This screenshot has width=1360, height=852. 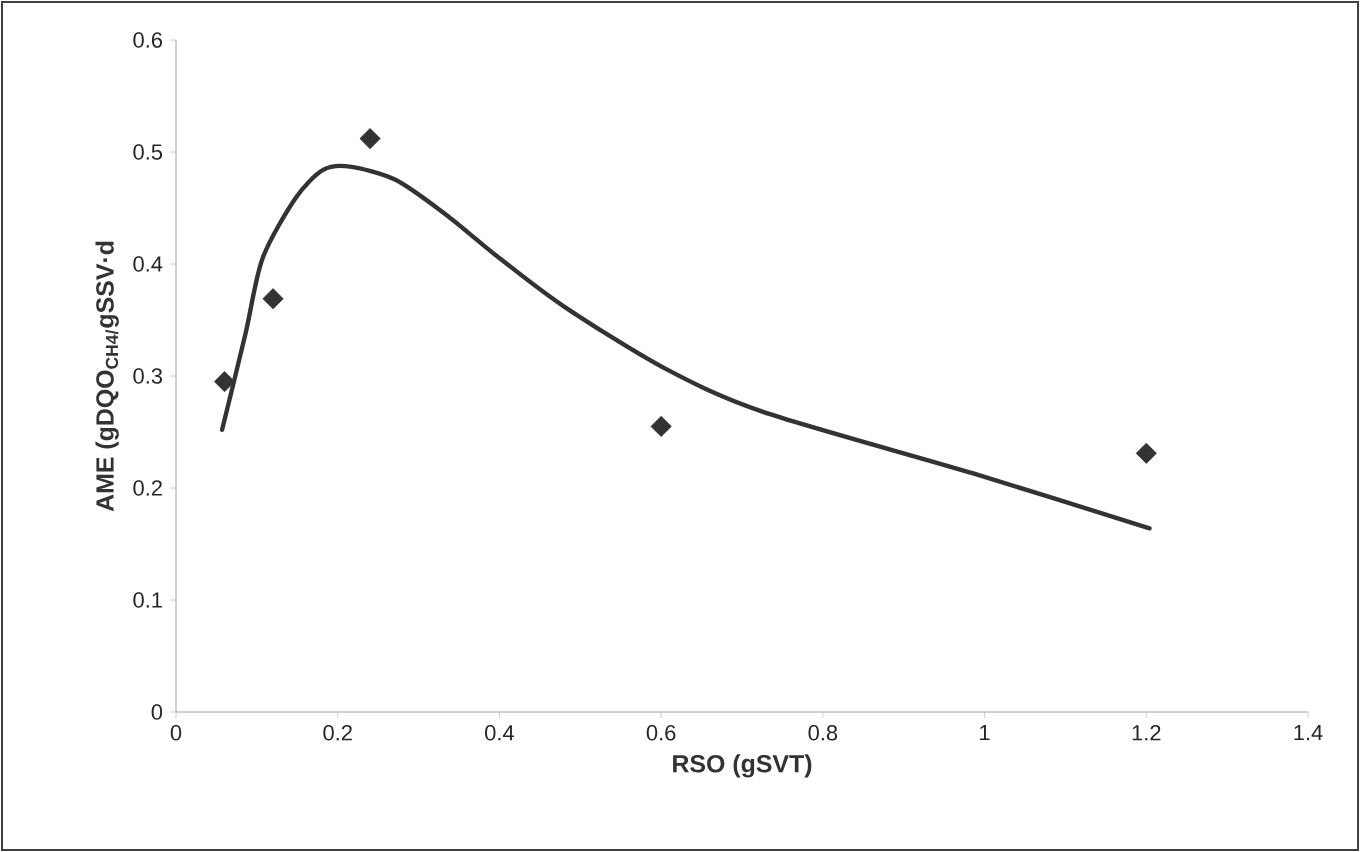 I want to click on x-tick-label: 1.2, so click(x=1146, y=733).